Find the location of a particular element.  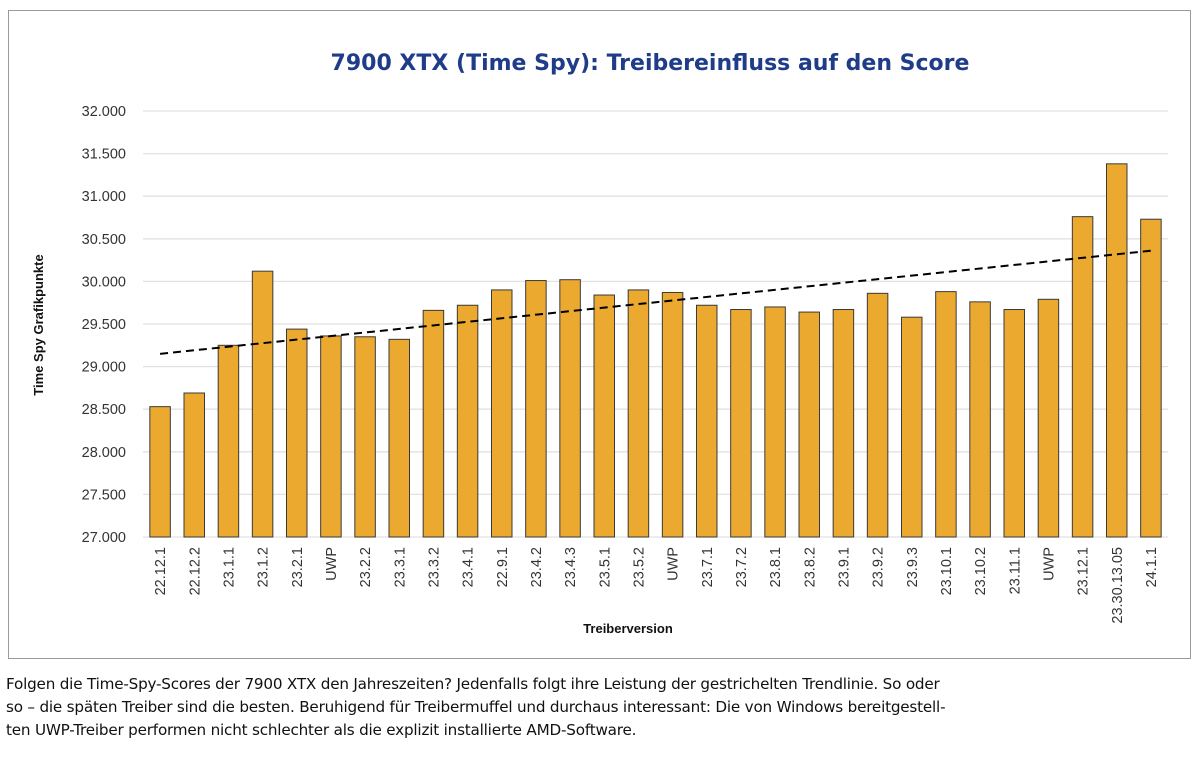

x-tick-label: 22.9.1 is located at coordinates (503, 567).